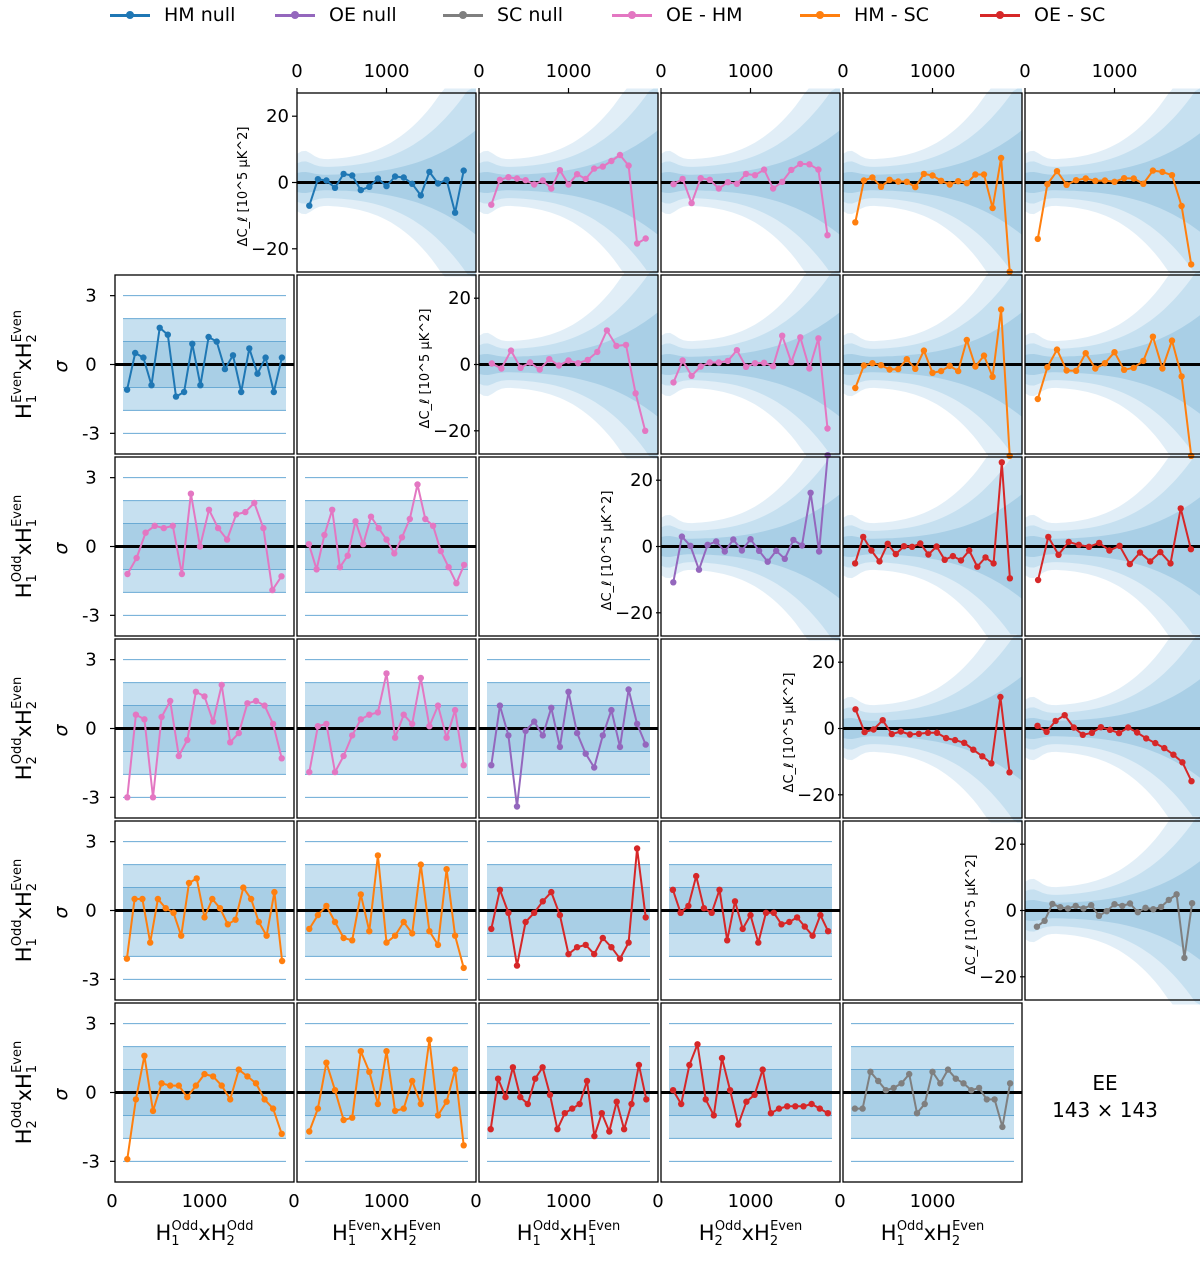 The image size is (1200, 1274). Describe the element at coordinates (90, 478) in the screenshot. I see `y-tick-label: 3` at that location.